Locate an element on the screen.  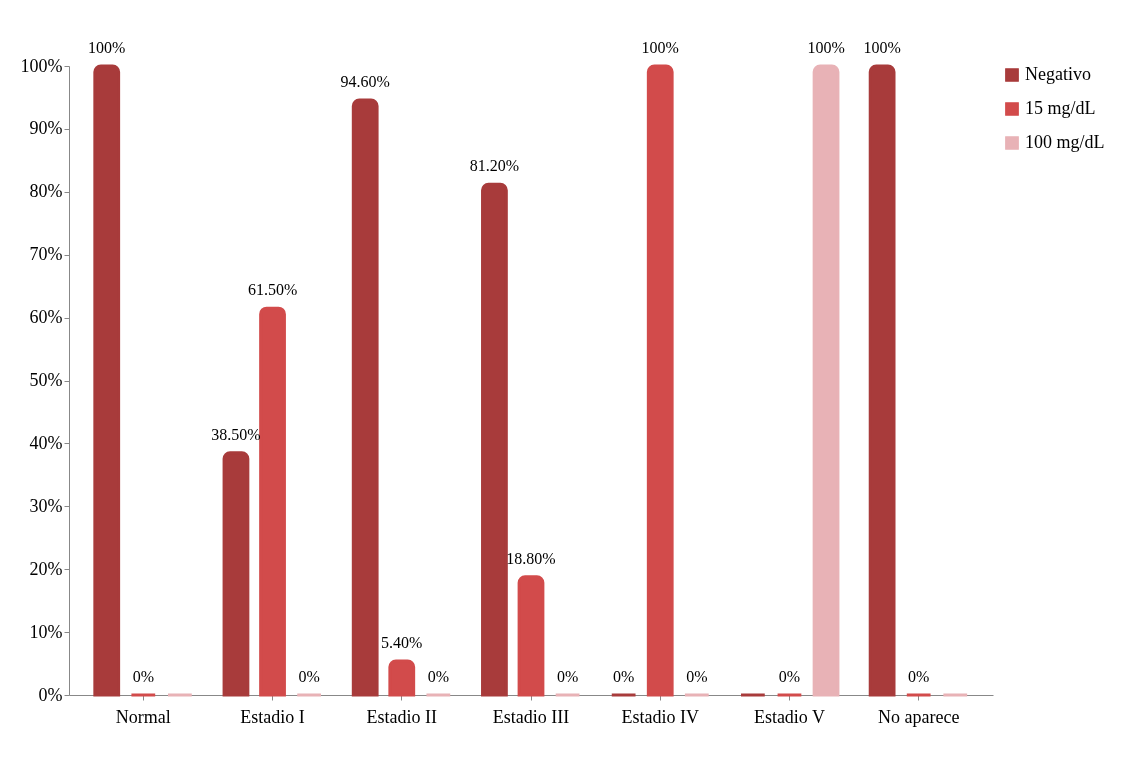
x-tick-label: Estadio I is located at coordinates (272, 716).